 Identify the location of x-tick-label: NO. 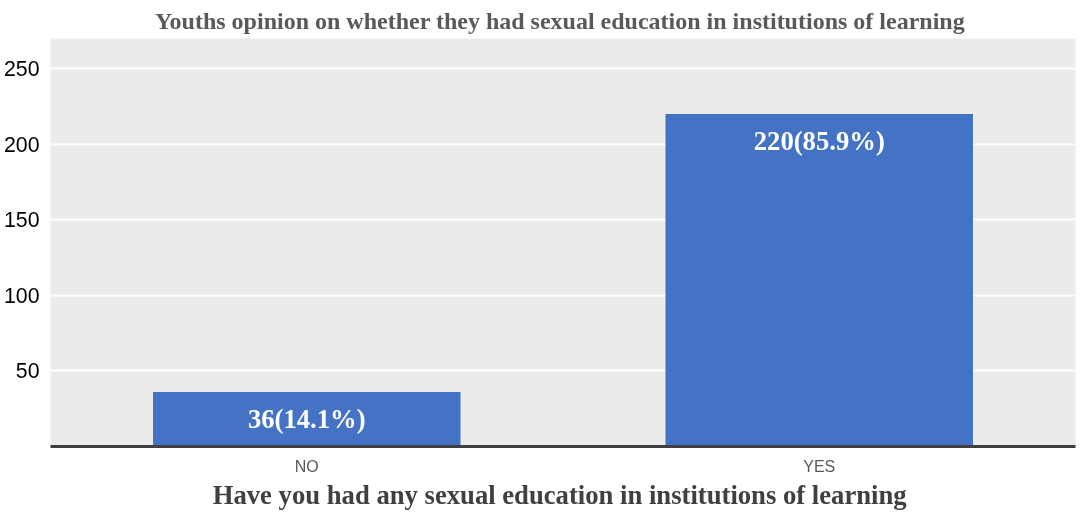
(306, 466).